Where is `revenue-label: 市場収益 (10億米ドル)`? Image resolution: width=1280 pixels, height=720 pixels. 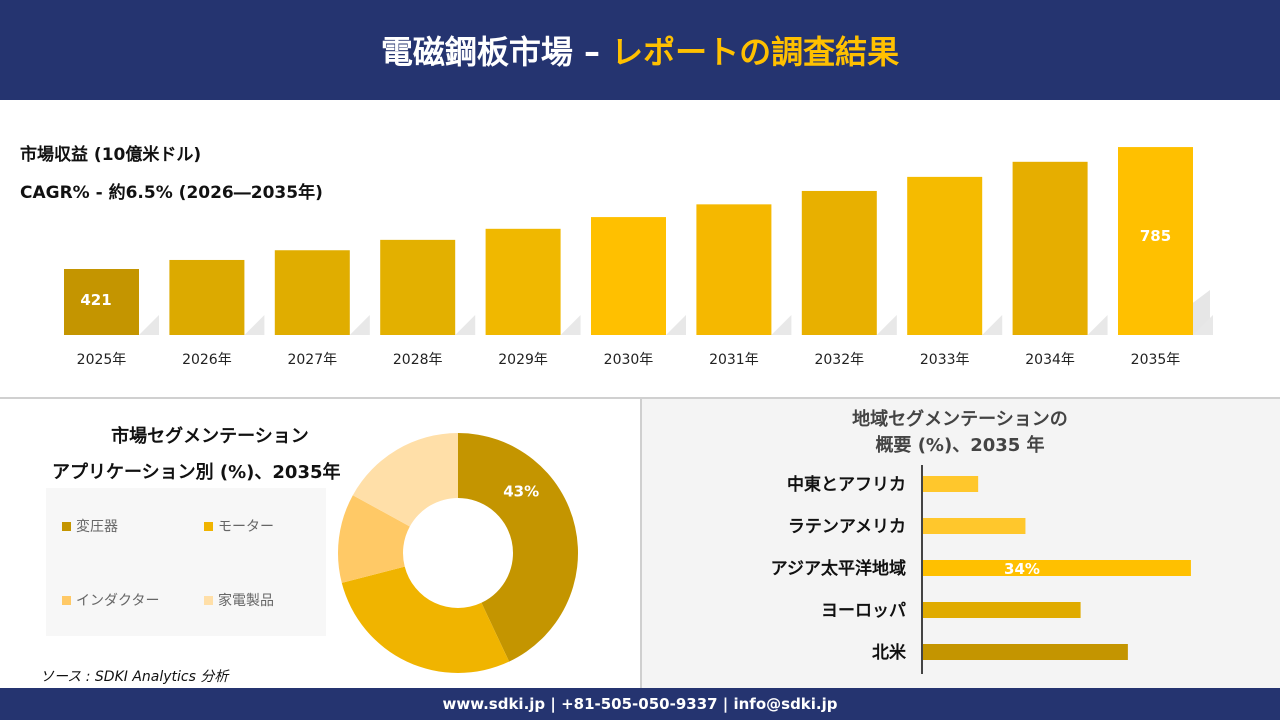
revenue-label: 市場収益 (10億米ドル) is located at coordinates (111, 155).